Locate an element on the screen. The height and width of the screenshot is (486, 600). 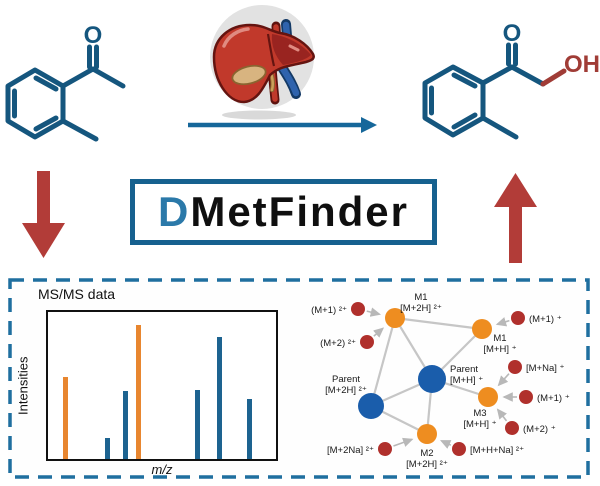
network-node-m1_2h is located at coordinates (395, 318).